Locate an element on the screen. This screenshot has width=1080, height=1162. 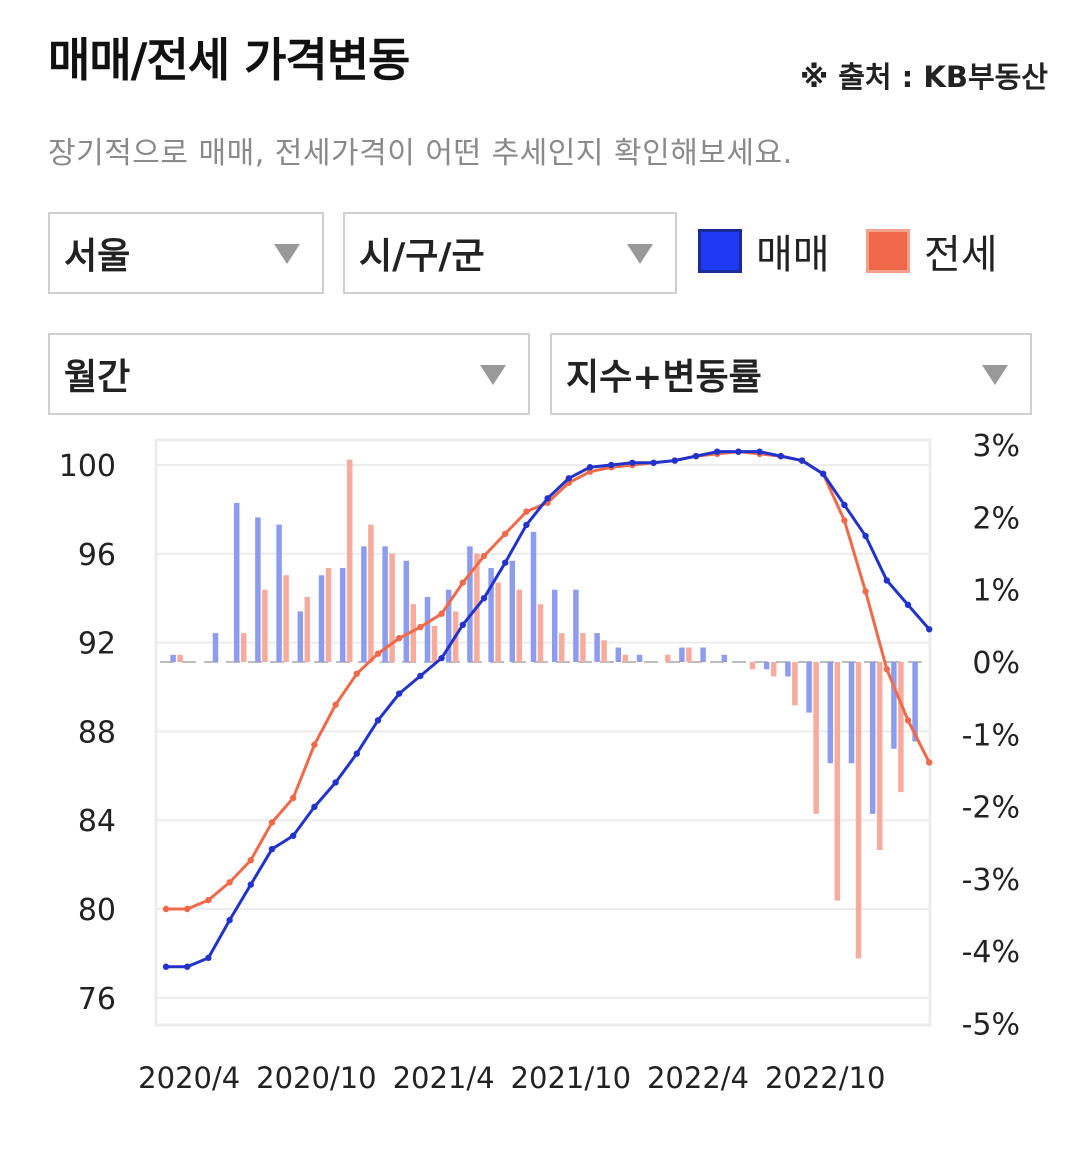
legend-sale-label: 매매 is located at coordinates (793, 255).